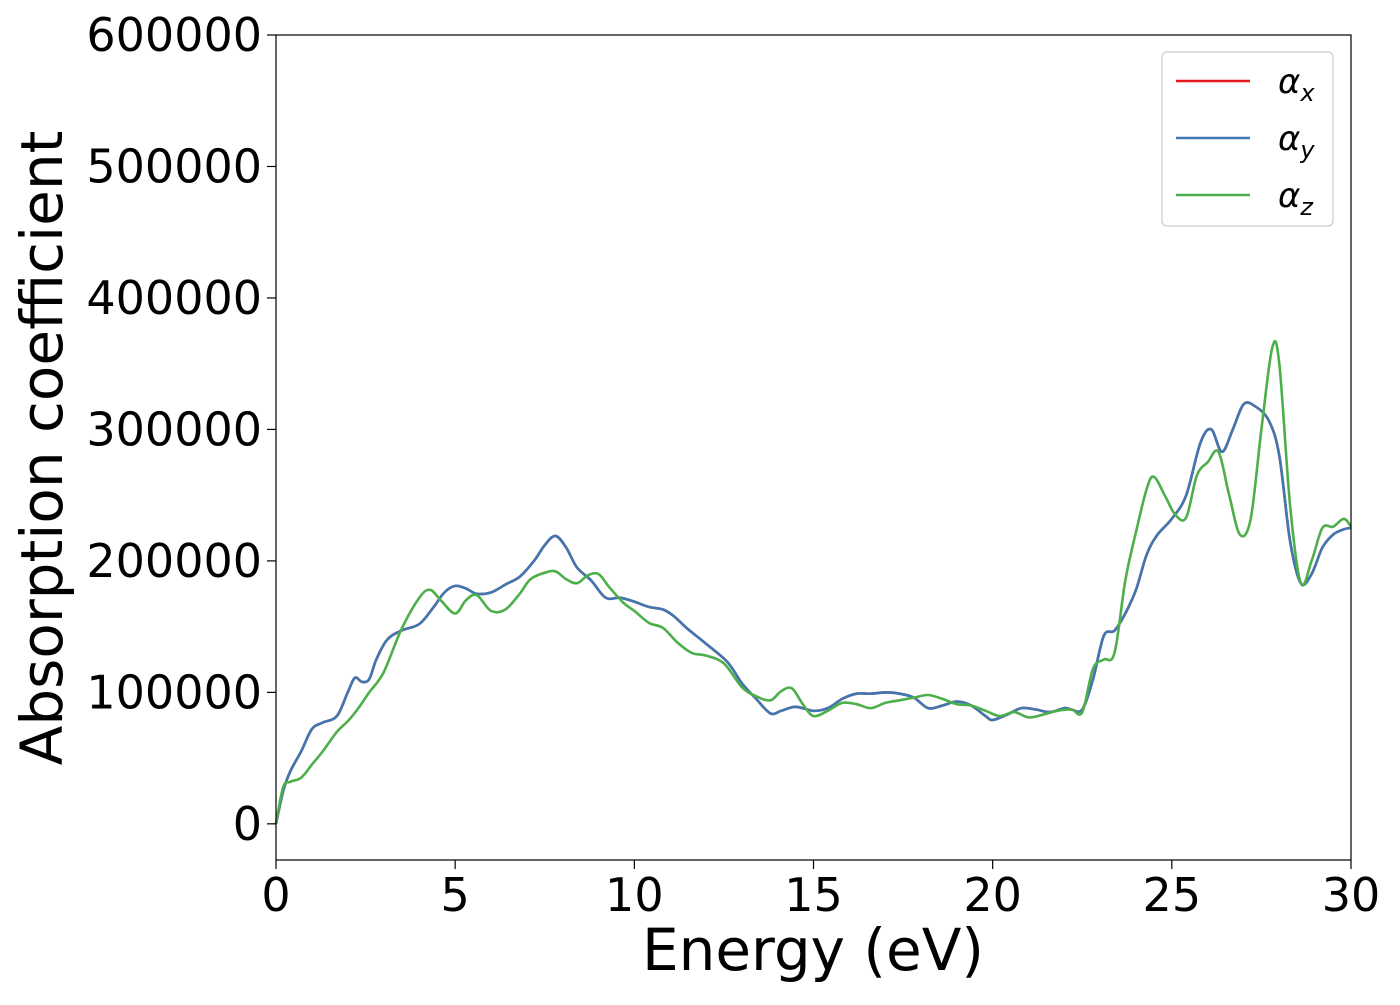  I want to click on y-tick-label: 200000, so click(174, 561).